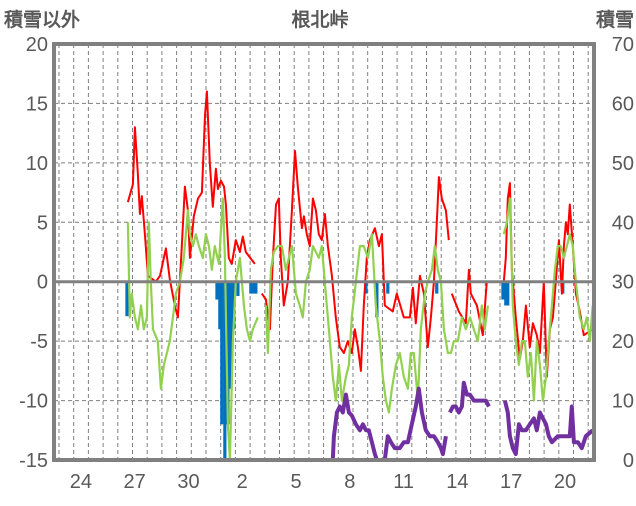  What do you see at coordinates (615, 19) in the screenshot?
I see `right-axis-title: 積雪` at bounding box center [615, 19].